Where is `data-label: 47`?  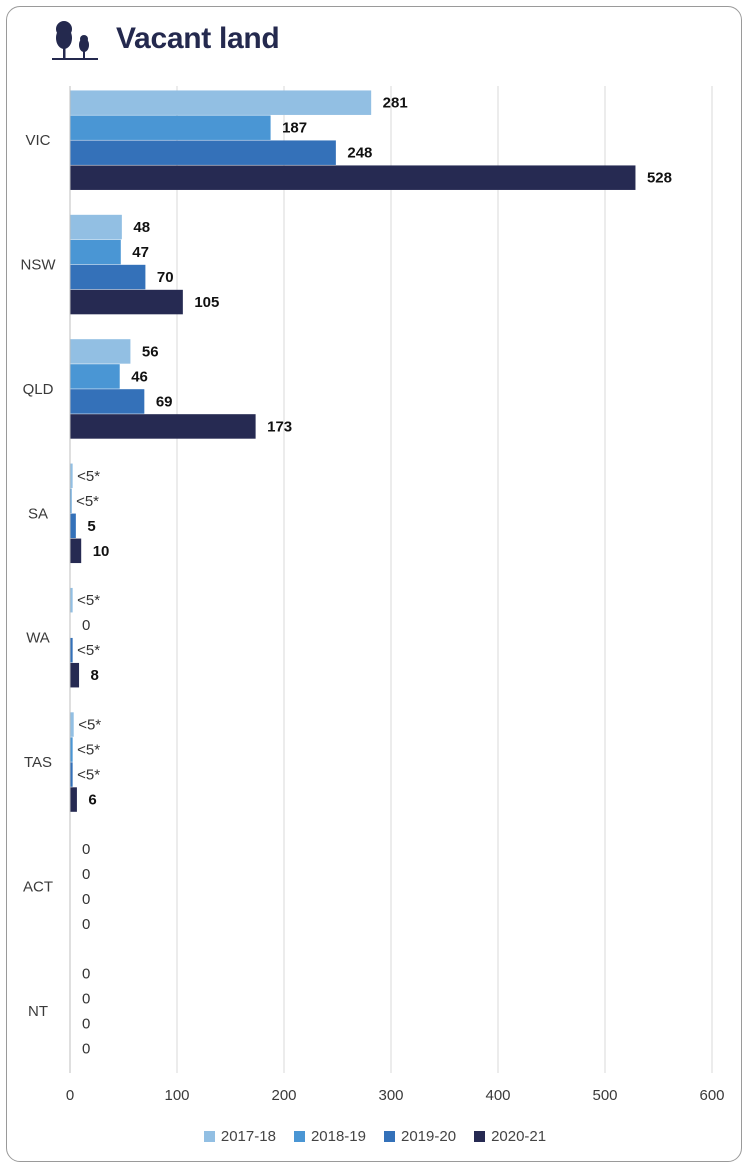 data-label: 47 is located at coordinates (140, 252).